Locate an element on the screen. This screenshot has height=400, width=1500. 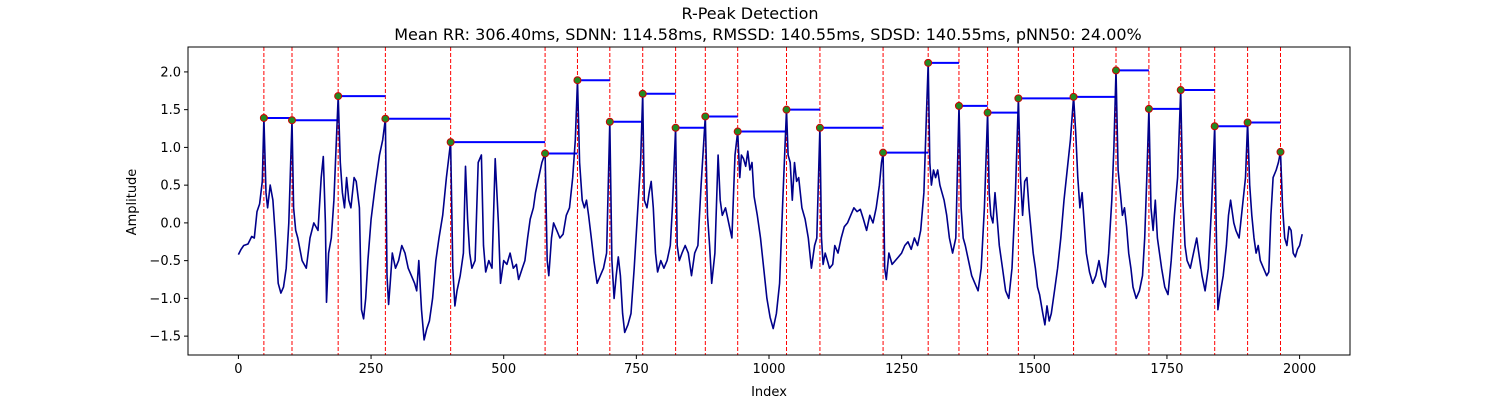
y-tick-label: 1.0 is located at coordinates (170, 148).